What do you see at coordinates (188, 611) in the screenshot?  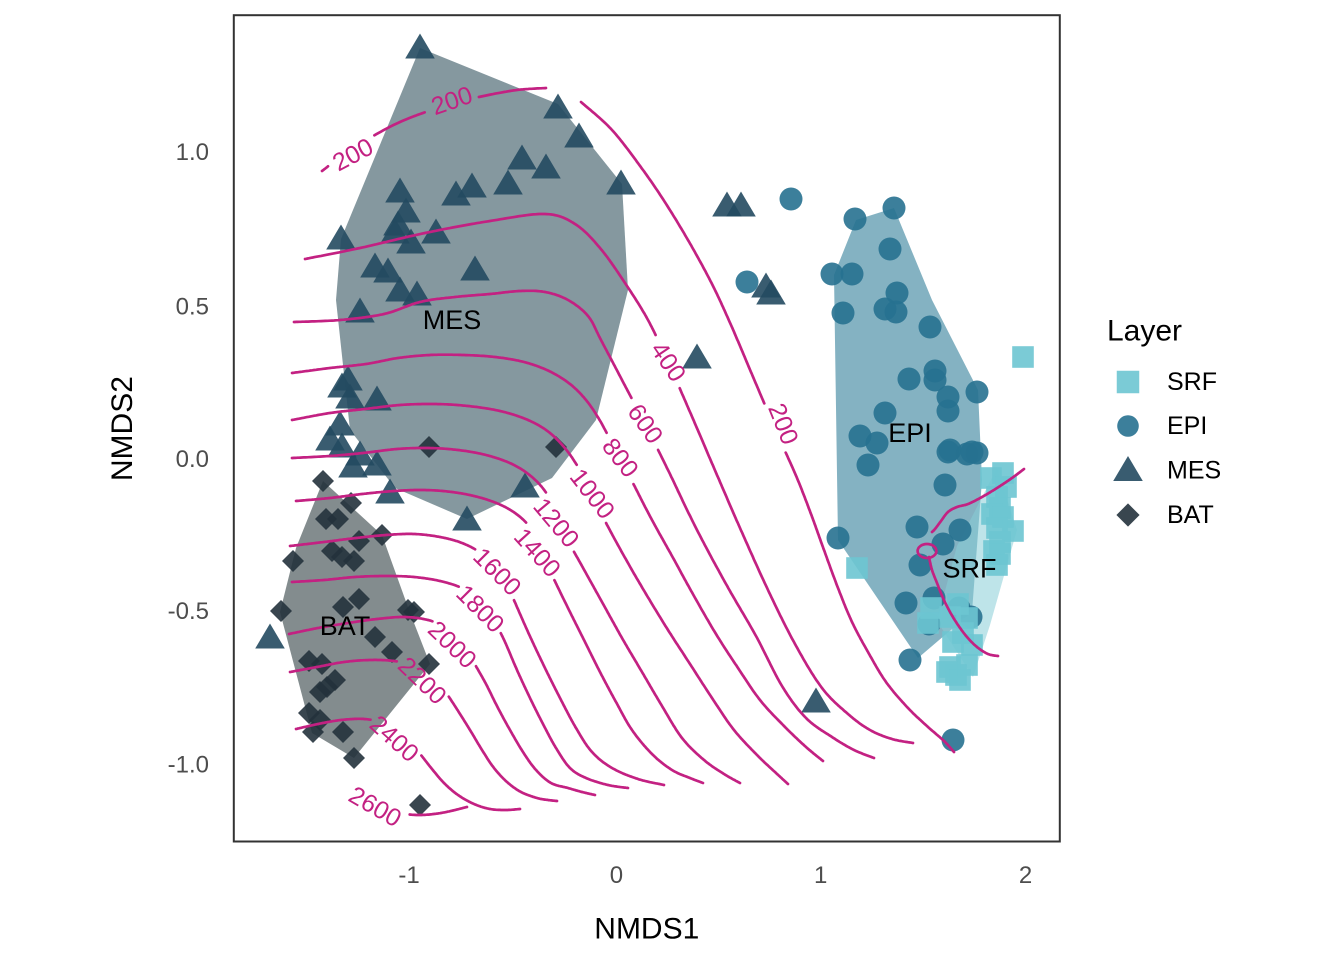 I see `svg-text: -0.5` at bounding box center [188, 611].